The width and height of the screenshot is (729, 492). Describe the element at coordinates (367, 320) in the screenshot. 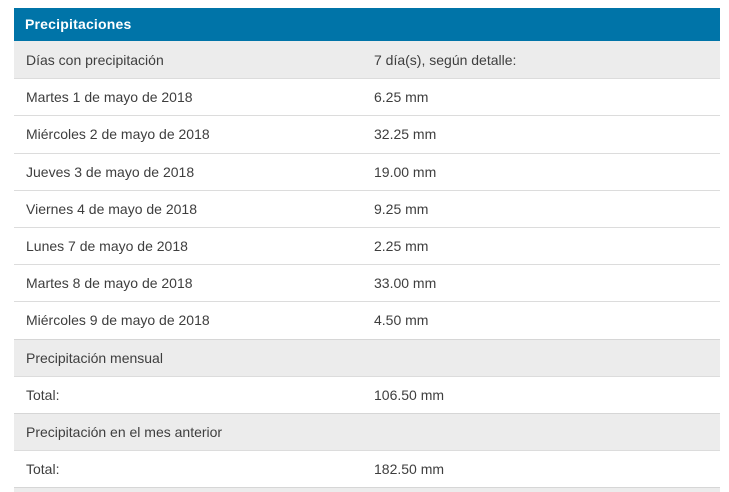

I see `table-row: Miércoles 9 de mayo de 2018 4.50 mm` at that location.